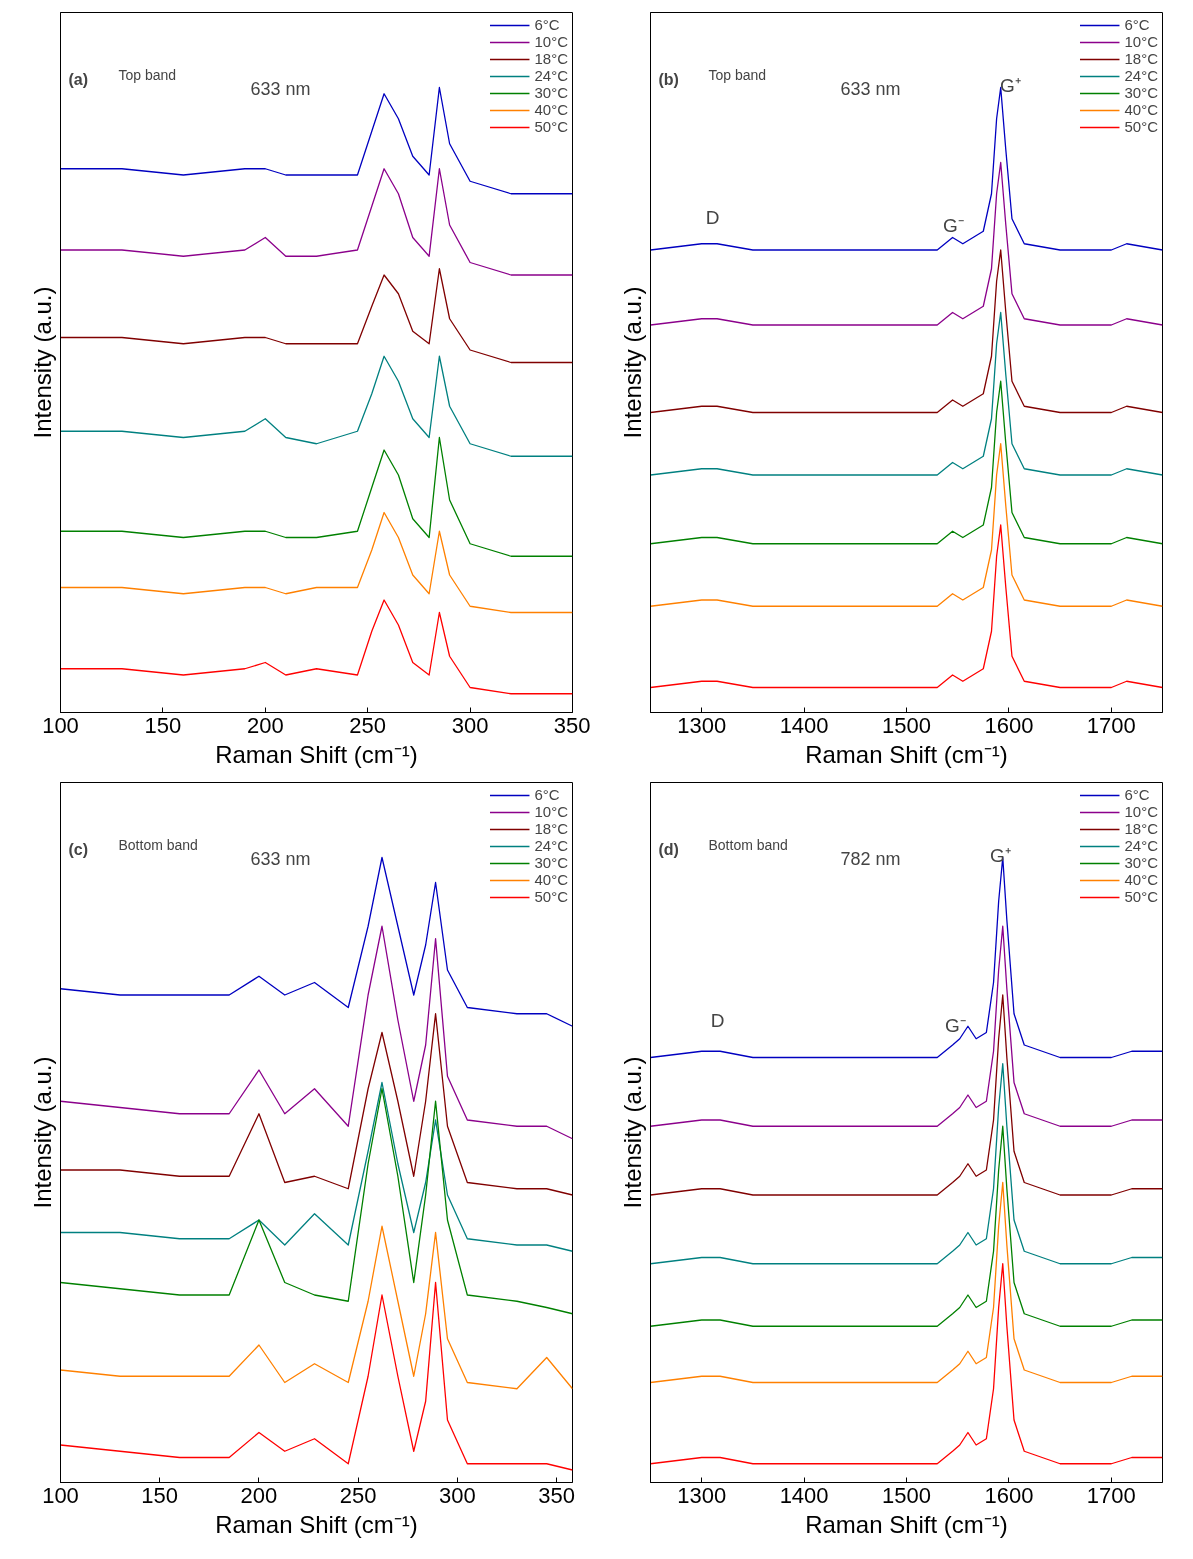 The height and width of the screenshot is (1559, 1193). What do you see at coordinates (668, 849) in the screenshot?
I see `annotation: (d)` at bounding box center [668, 849].